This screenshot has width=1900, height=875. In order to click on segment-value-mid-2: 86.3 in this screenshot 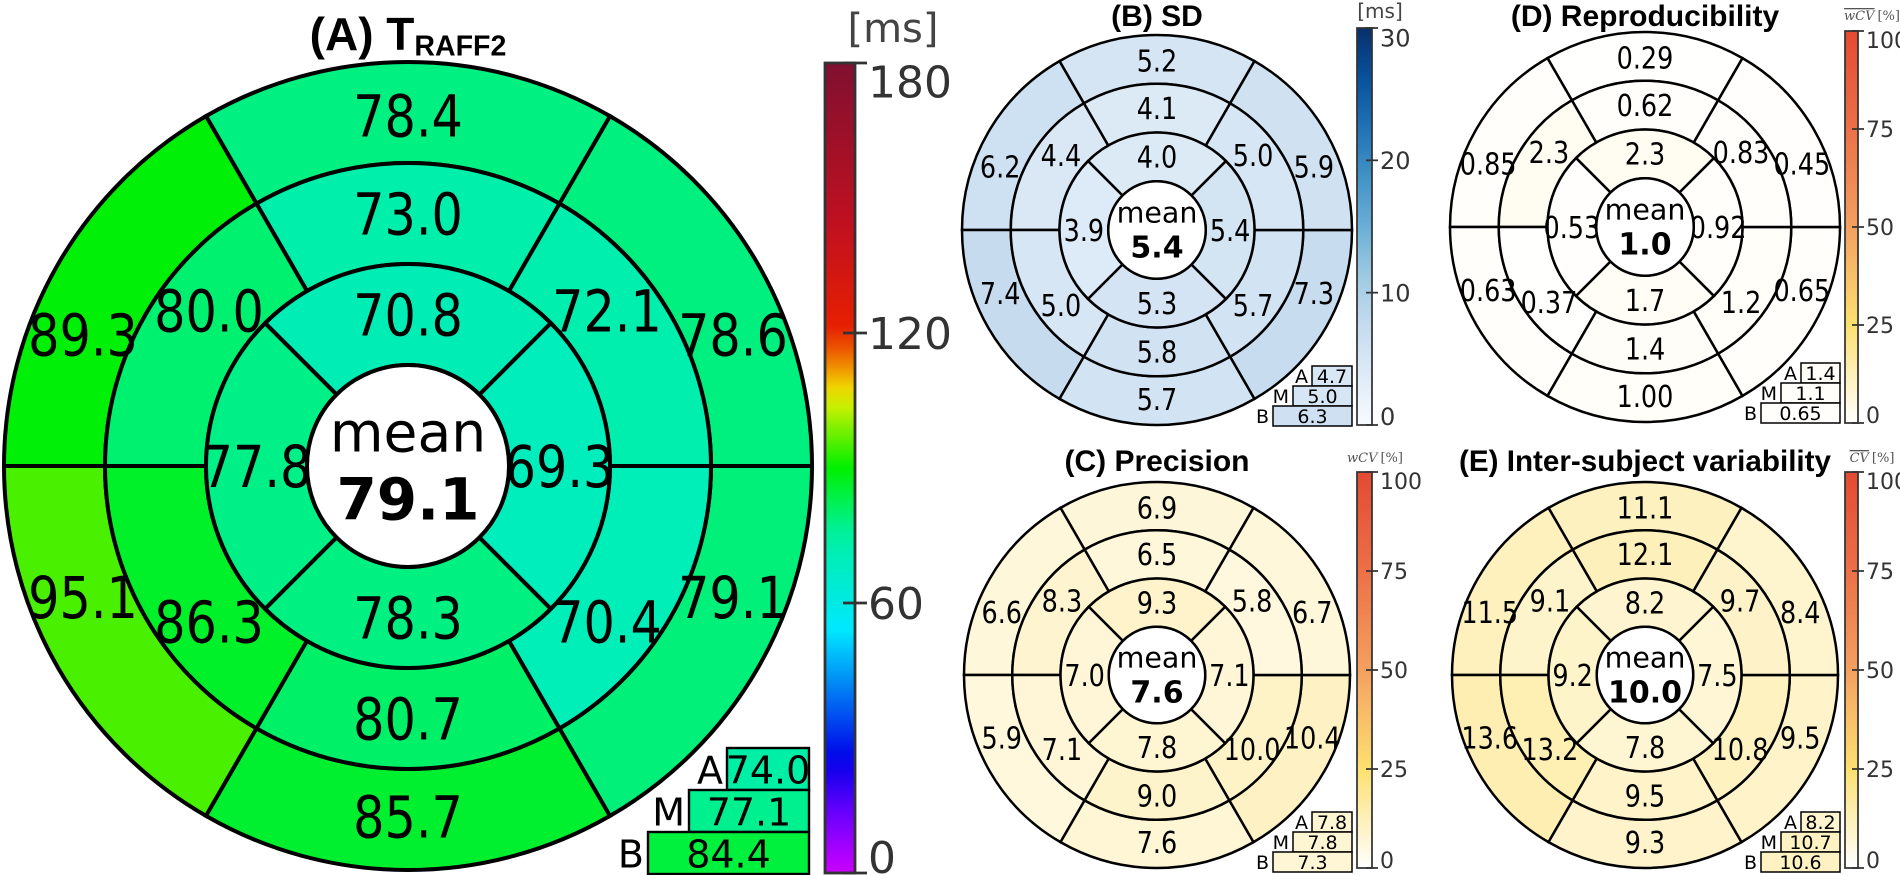, I will do `click(209, 622)`.